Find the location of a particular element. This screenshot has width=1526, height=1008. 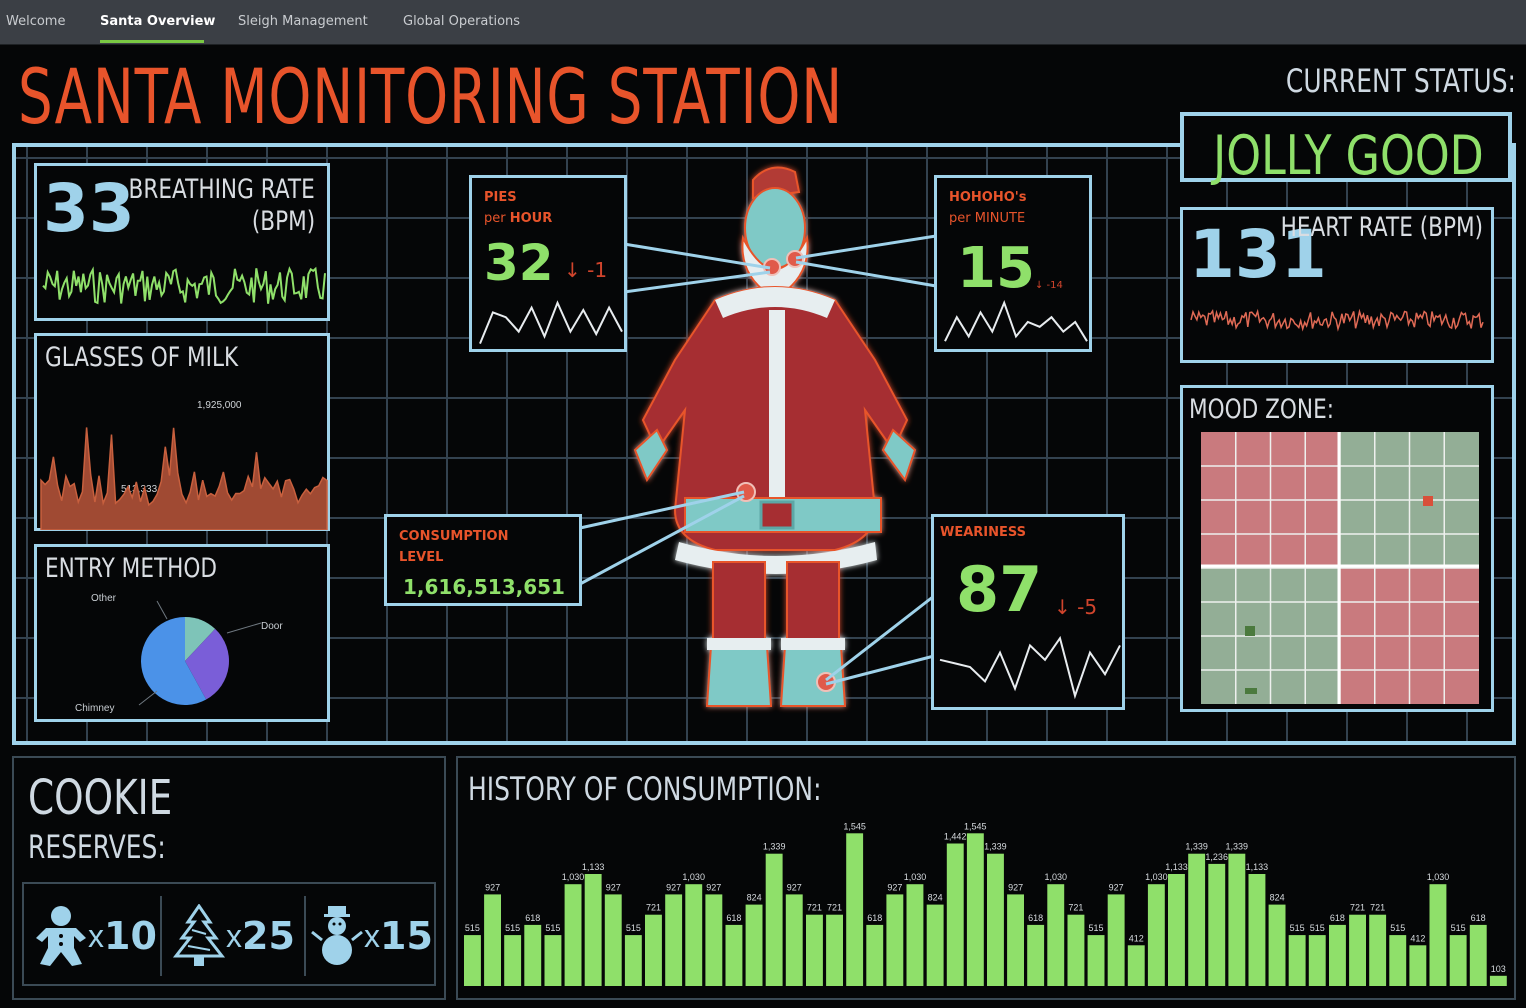

milk-panel: GLASSES OF MILK 1,925,000 513,333 is located at coordinates (182, 432).